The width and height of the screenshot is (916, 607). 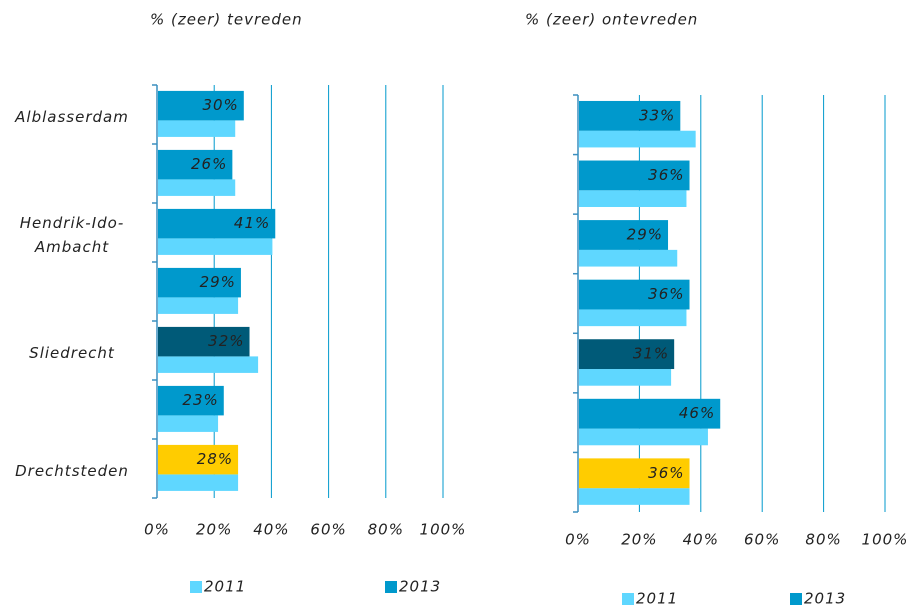 I want to click on chart-title: % (zeer) tevreden, so click(x=226, y=20).